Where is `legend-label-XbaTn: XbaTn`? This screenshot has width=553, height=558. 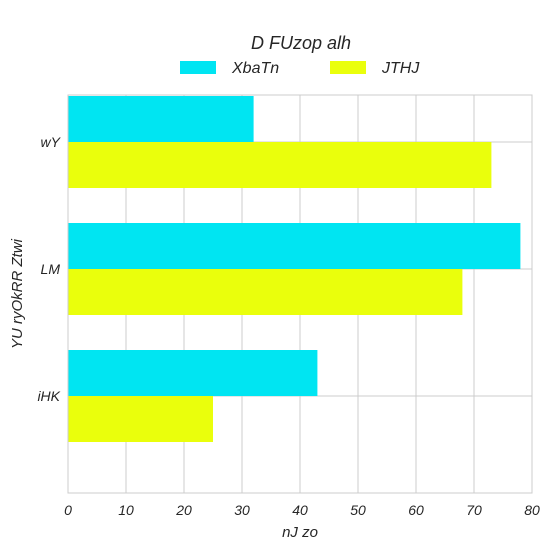 legend-label-XbaTn: XbaTn is located at coordinates (255, 68).